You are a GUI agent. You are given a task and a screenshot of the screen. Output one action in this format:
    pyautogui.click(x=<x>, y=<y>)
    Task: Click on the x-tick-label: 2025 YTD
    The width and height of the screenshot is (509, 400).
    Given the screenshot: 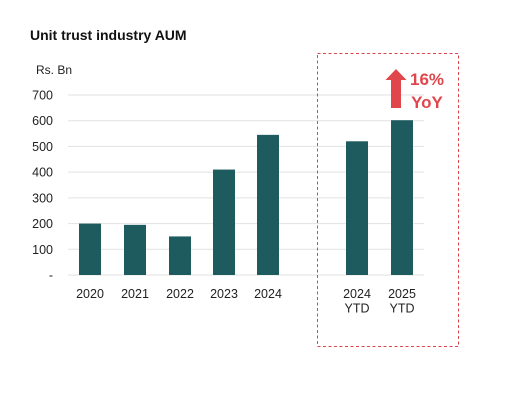 What is the action you would take?
    pyautogui.click(x=402, y=301)
    